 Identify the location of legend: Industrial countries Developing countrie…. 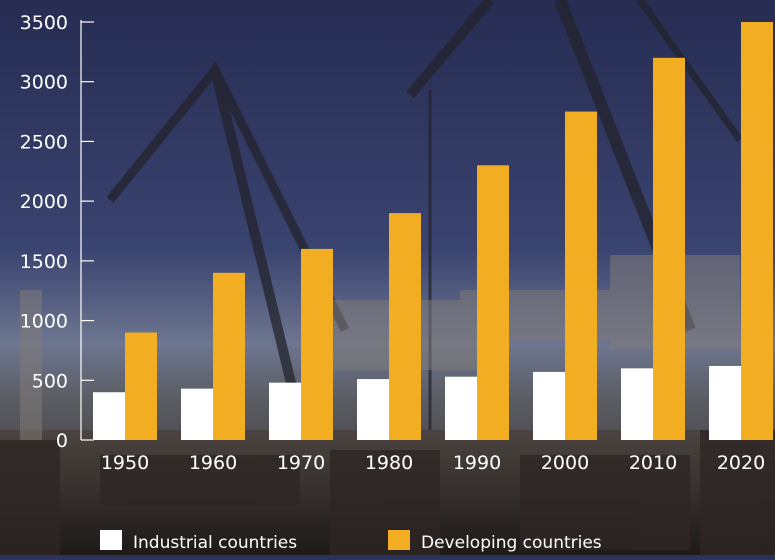
(351, 541).